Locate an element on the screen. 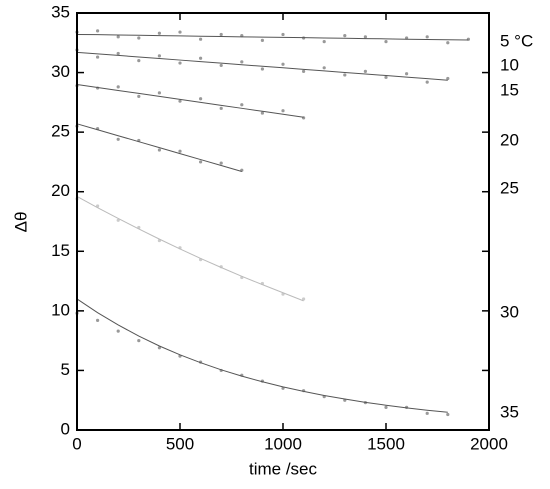 The width and height of the screenshot is (550, 489). y-tick-label: 25 is located at coordinates (60, 131).